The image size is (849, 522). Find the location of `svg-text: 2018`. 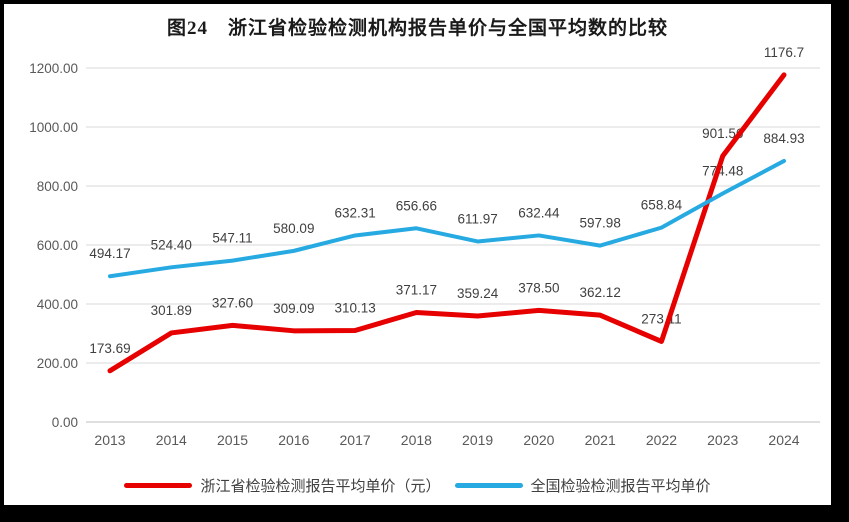

svg-text: 2018 is located at coordinates (416, 440).